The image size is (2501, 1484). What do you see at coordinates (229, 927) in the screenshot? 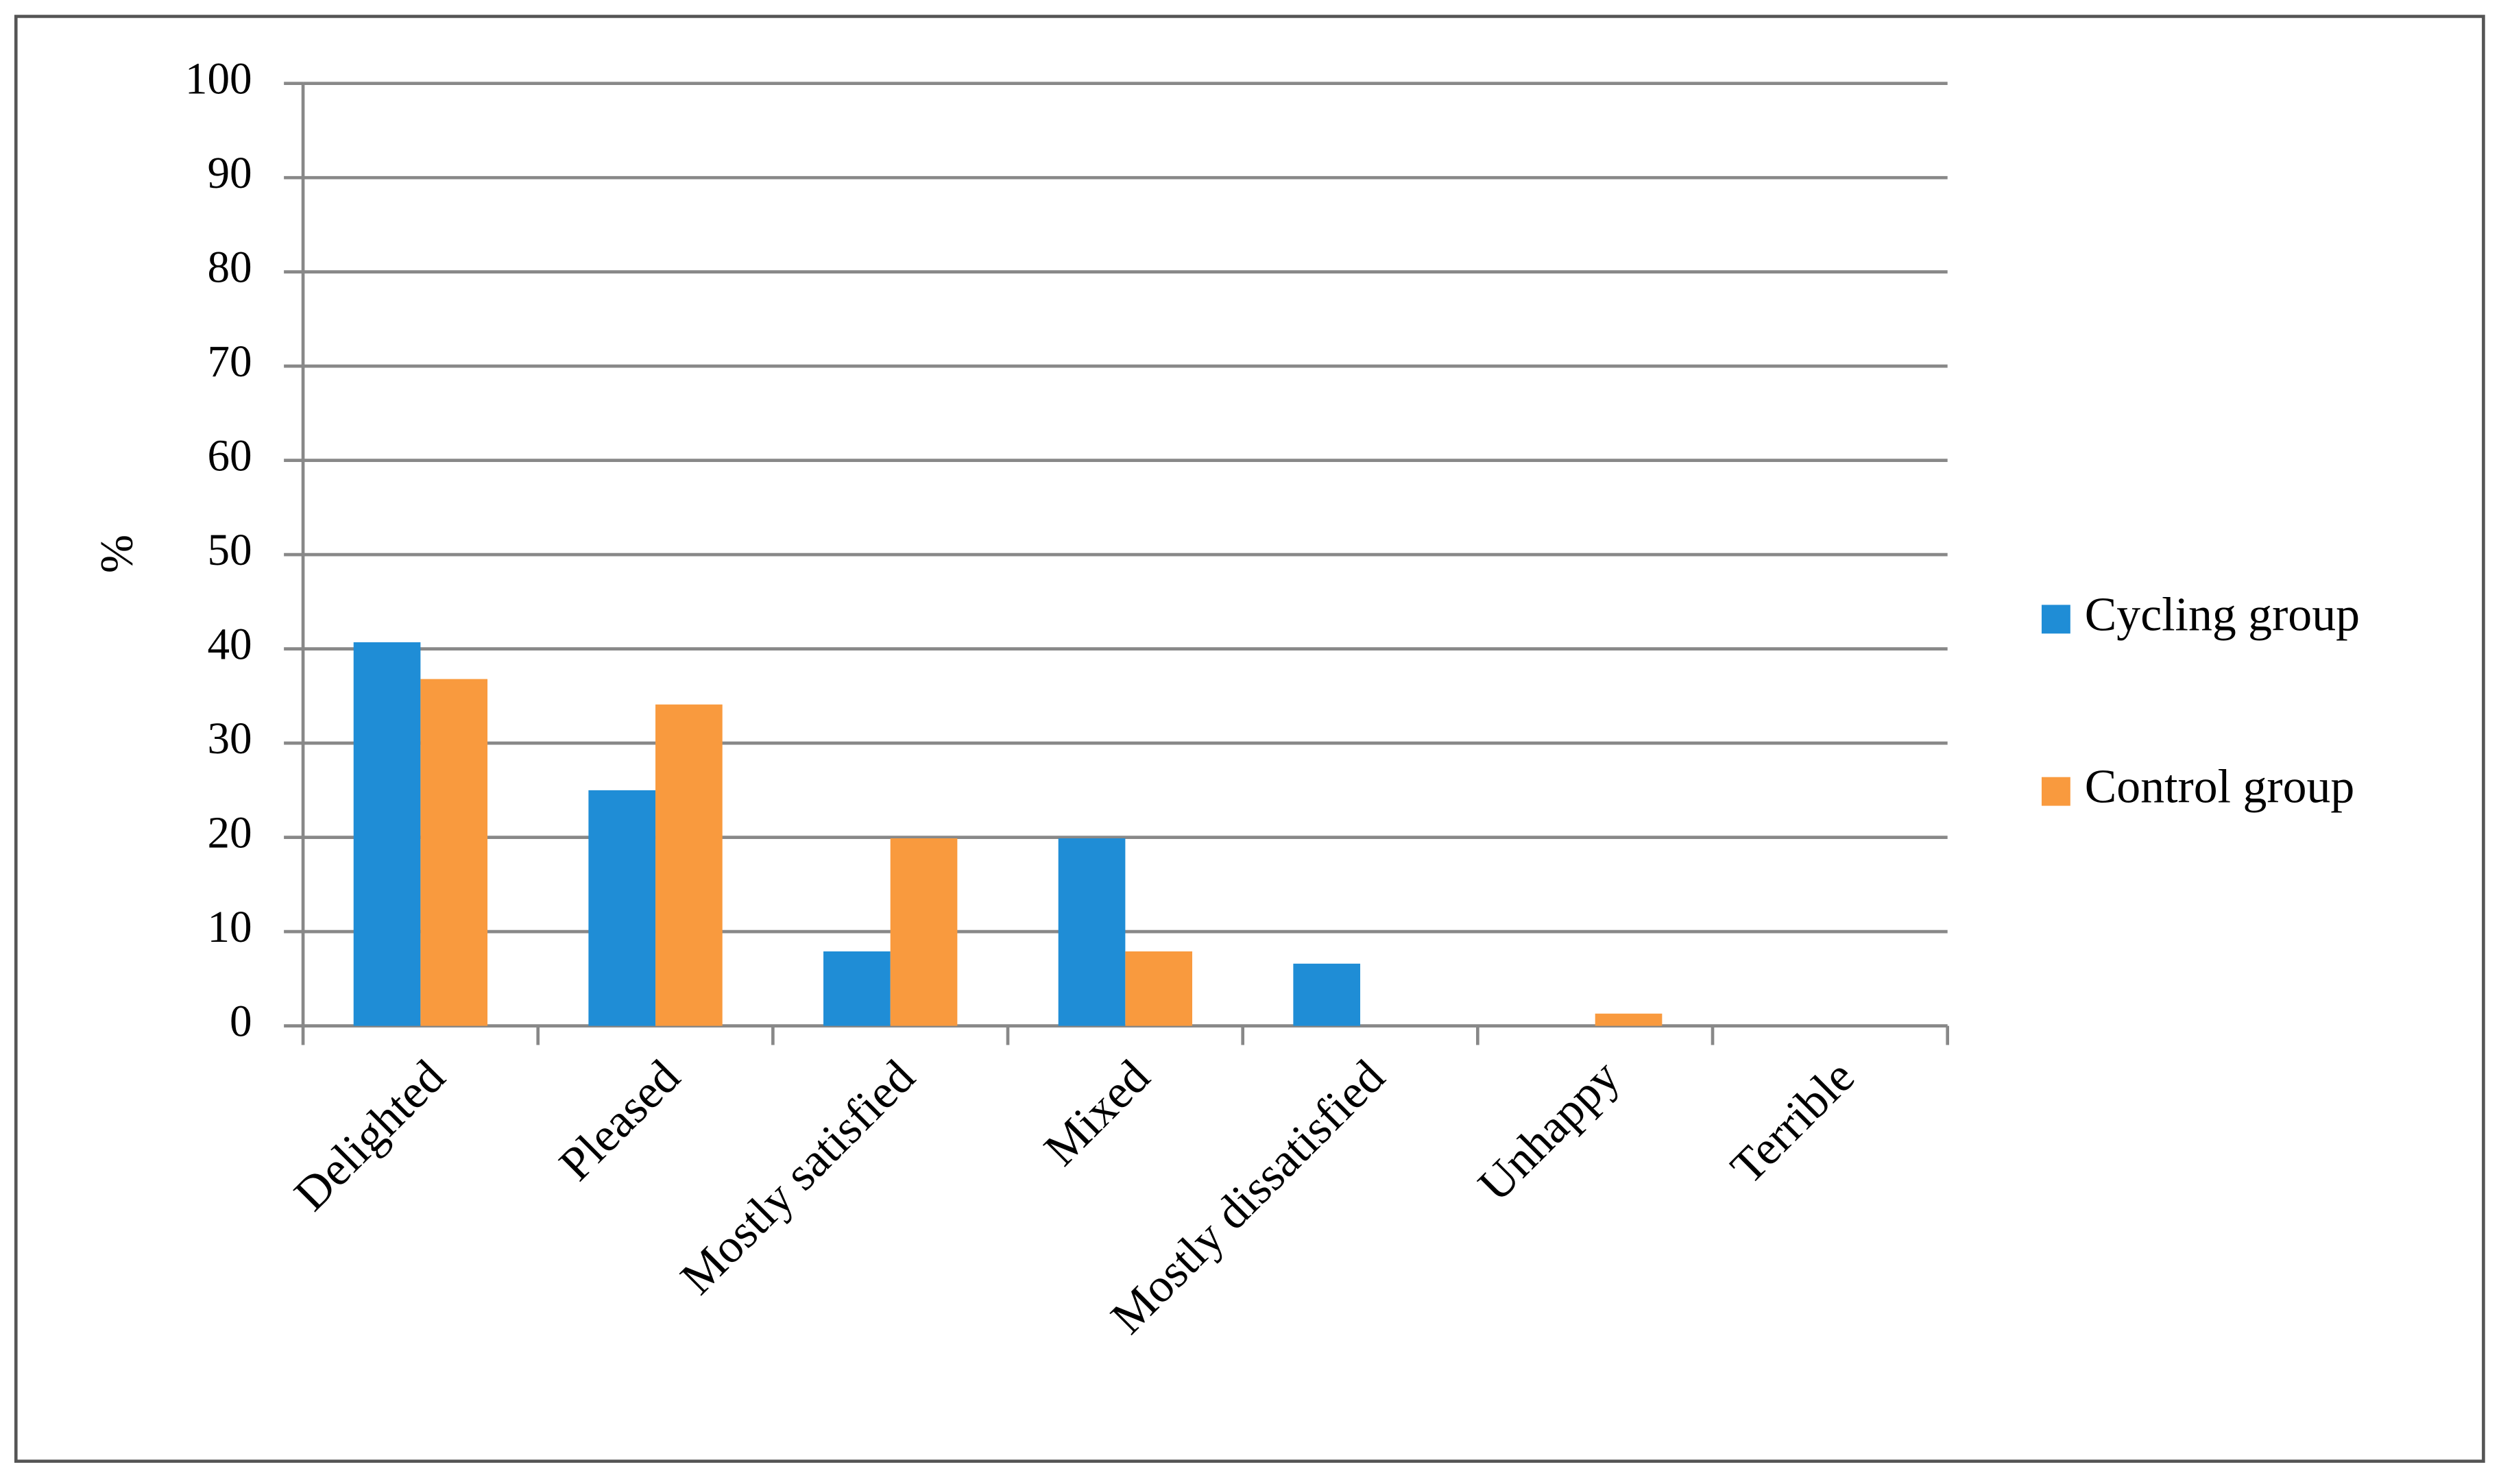
I see `y-tick-label: 10` at bounding box center [229, 927].